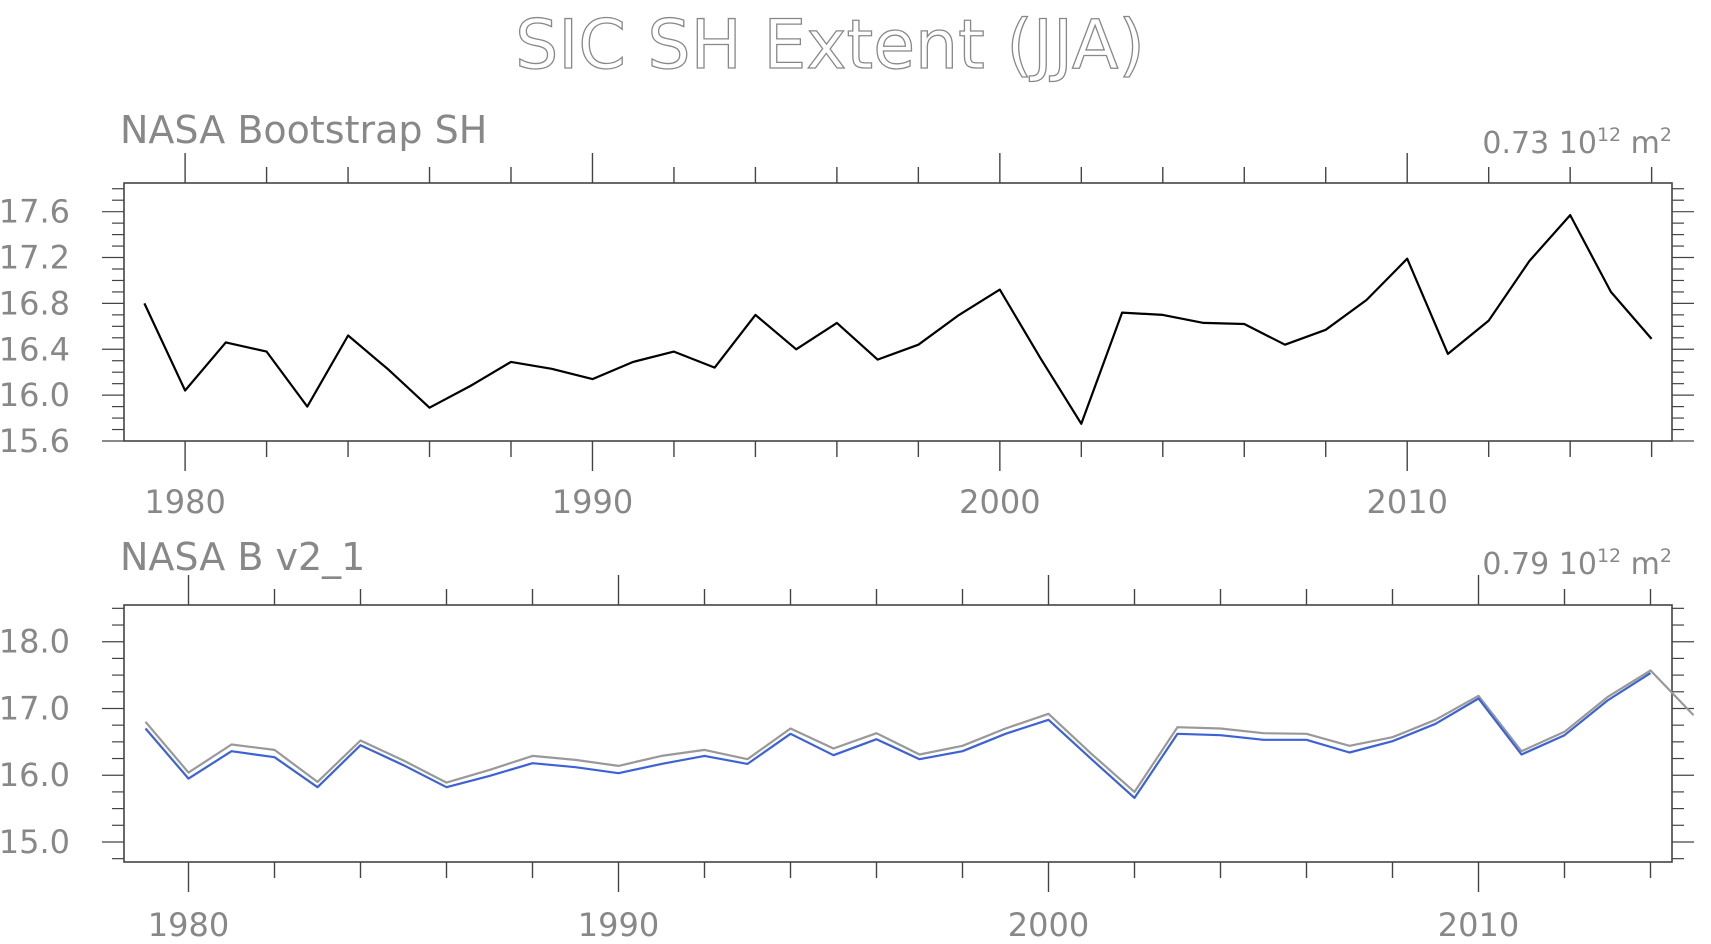 This screenshot has width=1711, height=944. What do you see at coordinates (35, 441) in the screenshot?
I see `y-tick-label: 15.6` at bounding box center [35, 441].